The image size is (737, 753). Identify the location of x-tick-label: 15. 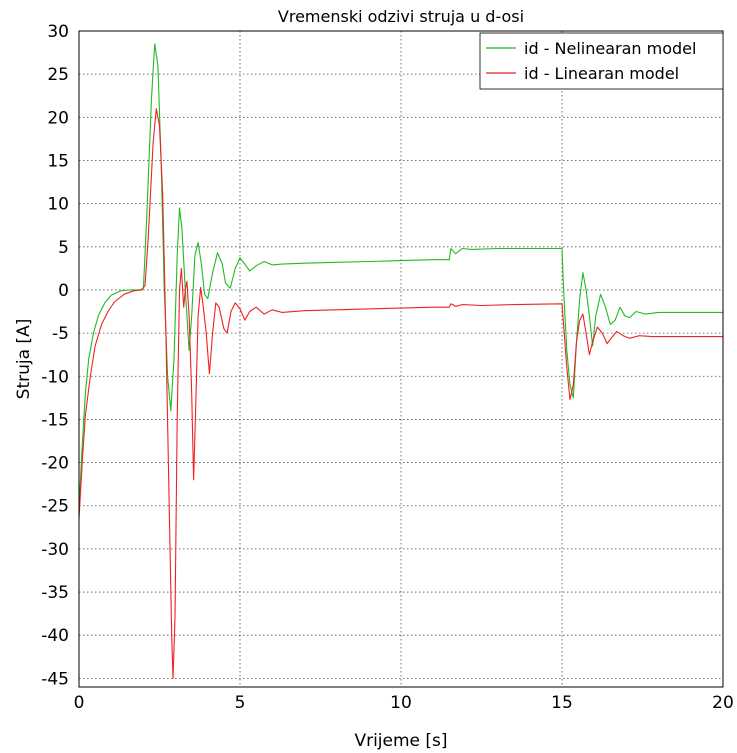
(562, 703).